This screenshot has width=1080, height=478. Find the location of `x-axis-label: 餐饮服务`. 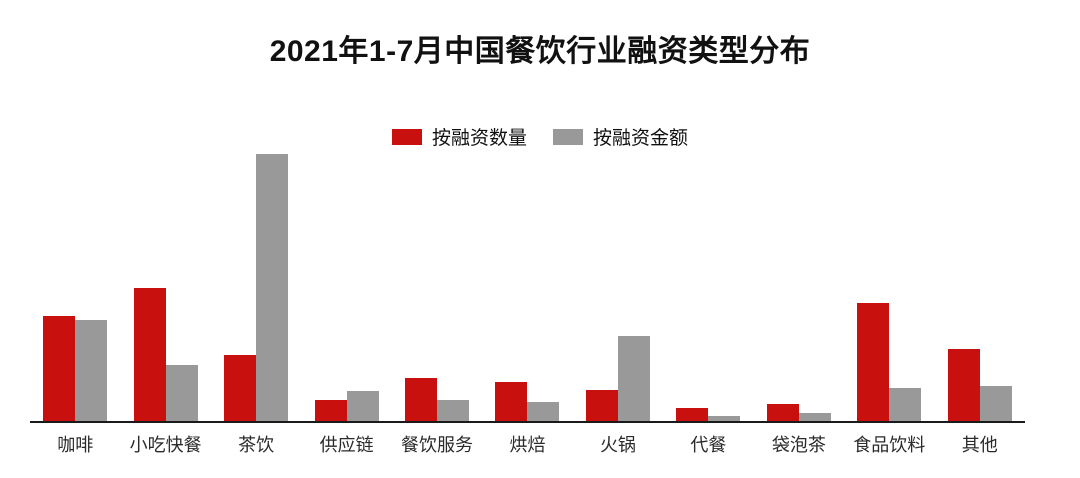

x-axis-label: 餐饮服务 is located at coordinates (437, 445).